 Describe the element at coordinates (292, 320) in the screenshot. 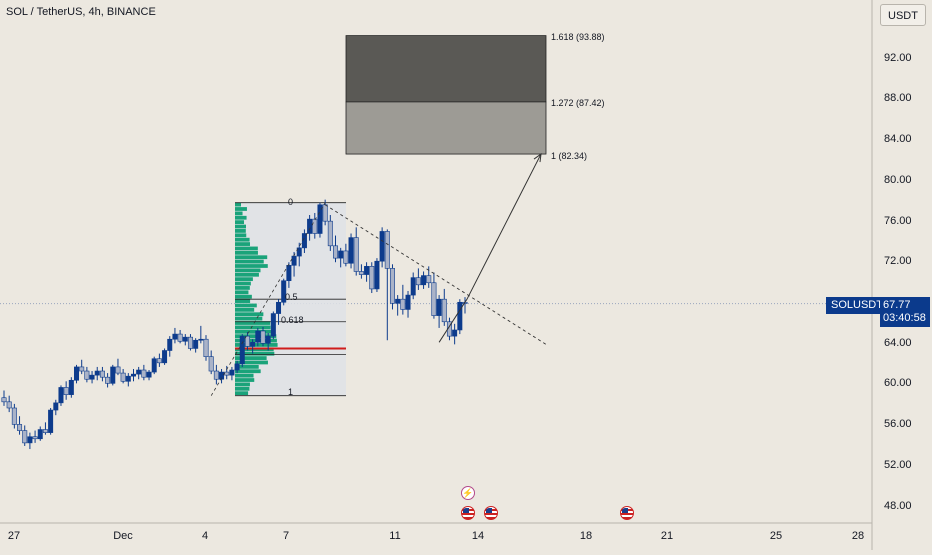

I see `fib-level-label: 0.618` at that location.